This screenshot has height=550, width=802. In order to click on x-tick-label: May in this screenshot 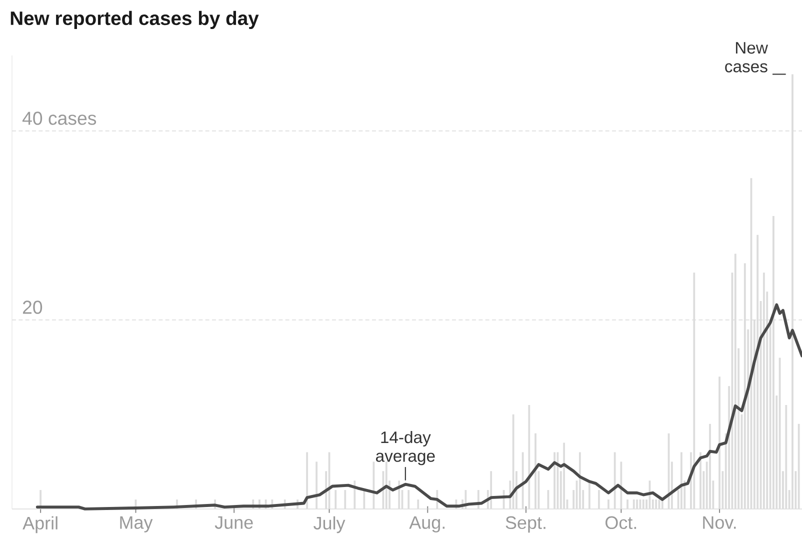, I will do `click(136, 524)`.